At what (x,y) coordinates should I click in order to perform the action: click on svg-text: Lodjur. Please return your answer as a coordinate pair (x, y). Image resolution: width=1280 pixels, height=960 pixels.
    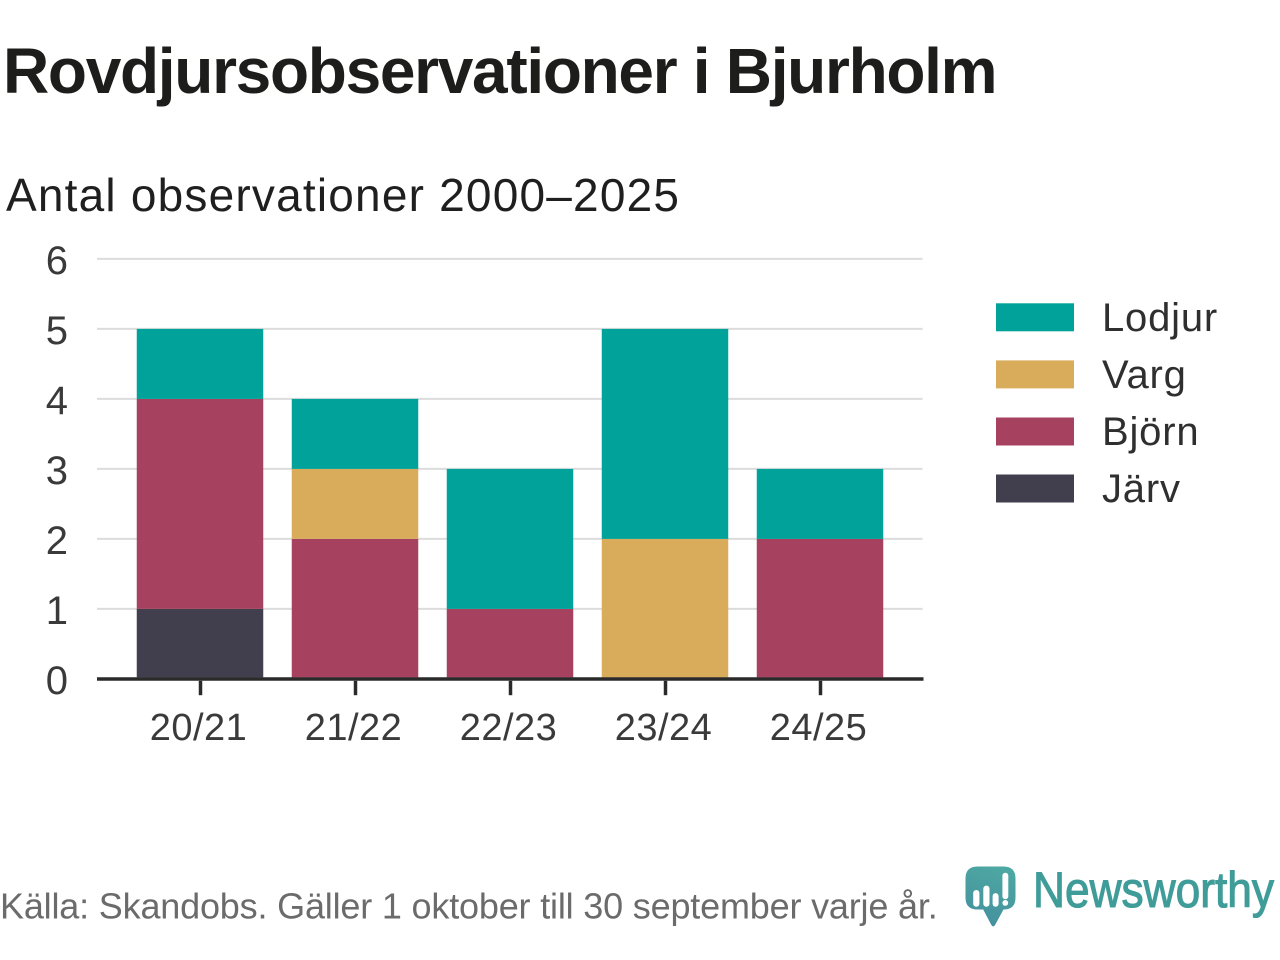
    Looking at the image, I should click on (1160, 318).